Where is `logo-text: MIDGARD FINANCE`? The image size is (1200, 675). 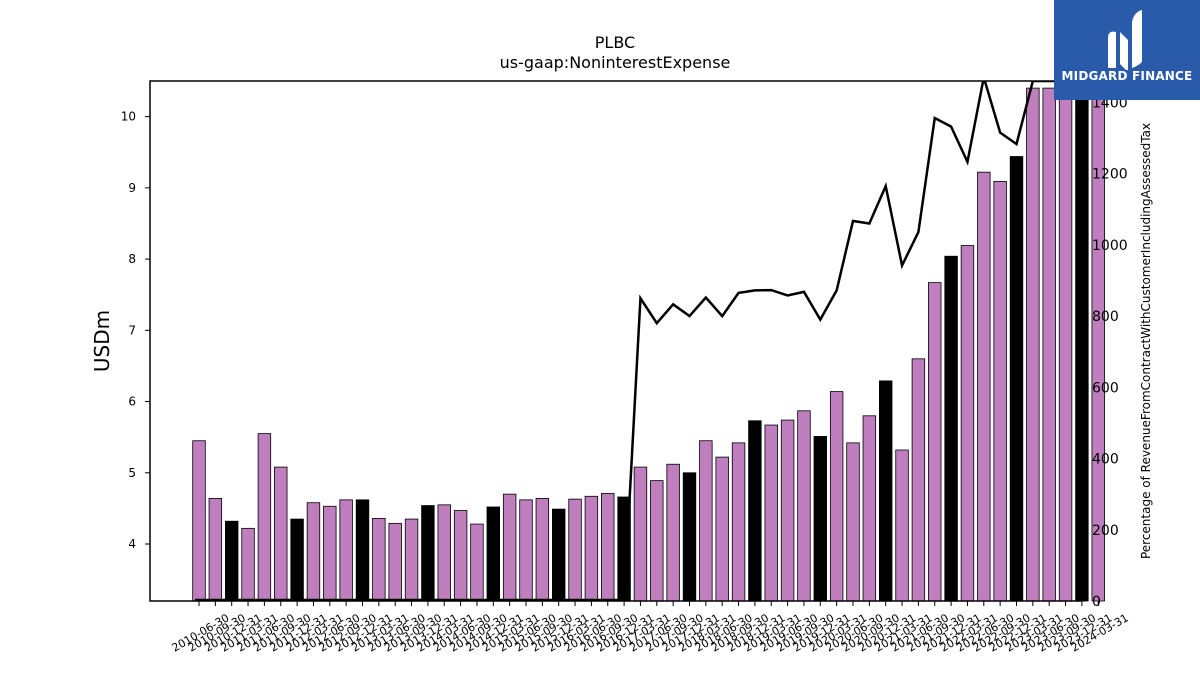 logo-text: MIDGARD FINANCE is located at coordinates (1127, 76).